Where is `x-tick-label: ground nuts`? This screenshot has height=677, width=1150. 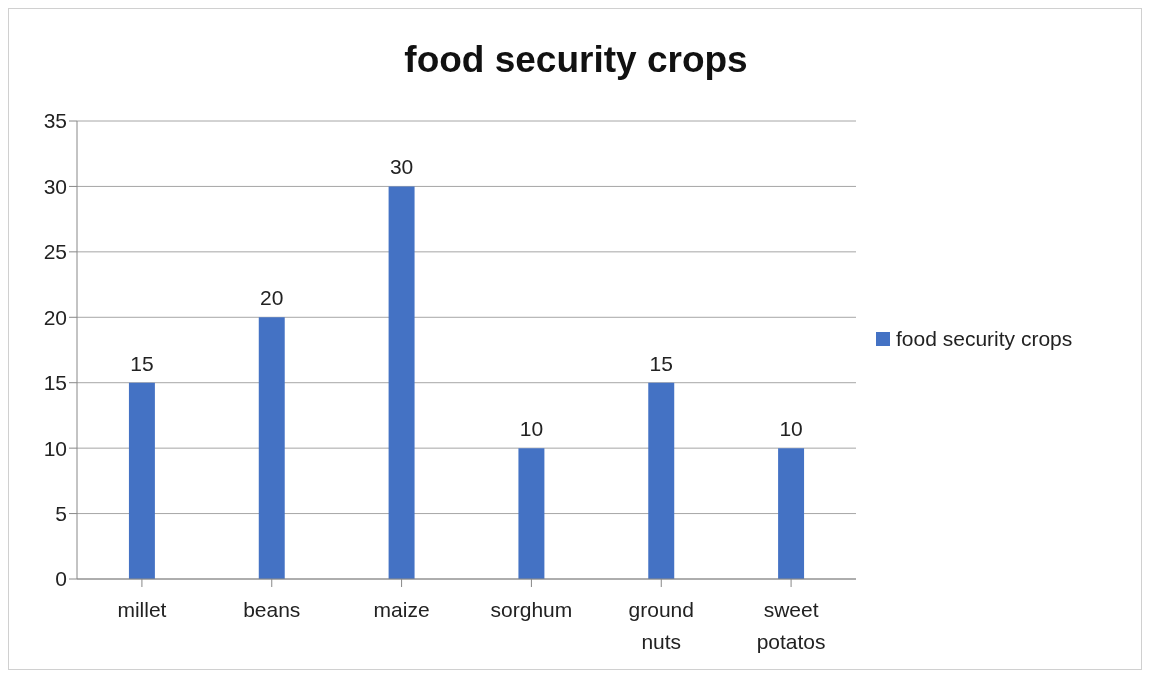 x-tick-label: ground nuts is located at coordinates (661, 625).